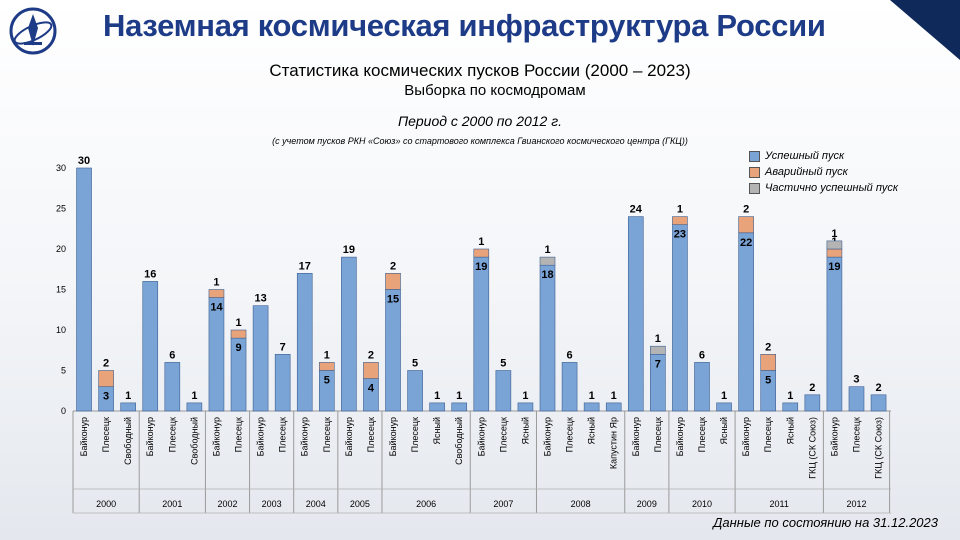  What do you see at coordinates (754, 156) in the screenshot?
I see `legend-swatch-success` at bounding box center [754, 156].